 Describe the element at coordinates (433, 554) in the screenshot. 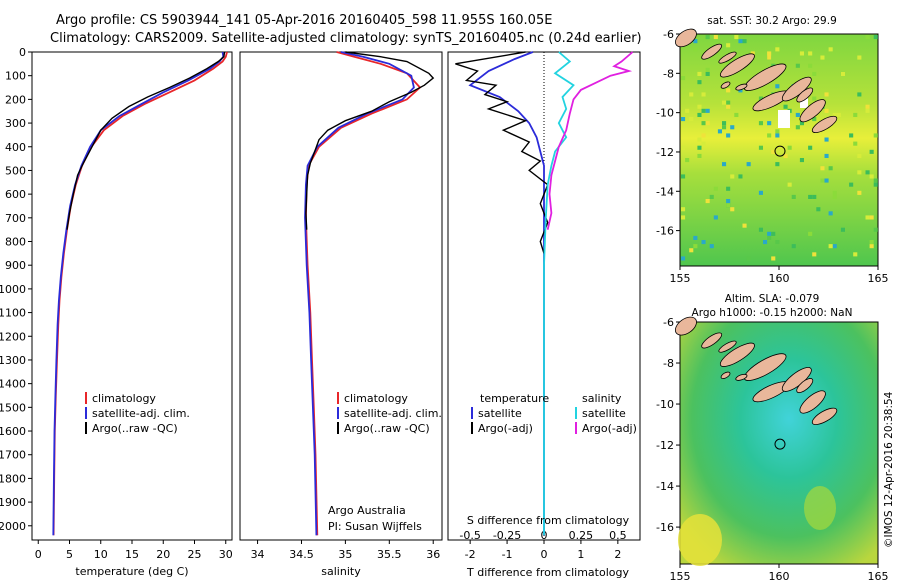

I see `sal-x-tick-label: 36` at that location.